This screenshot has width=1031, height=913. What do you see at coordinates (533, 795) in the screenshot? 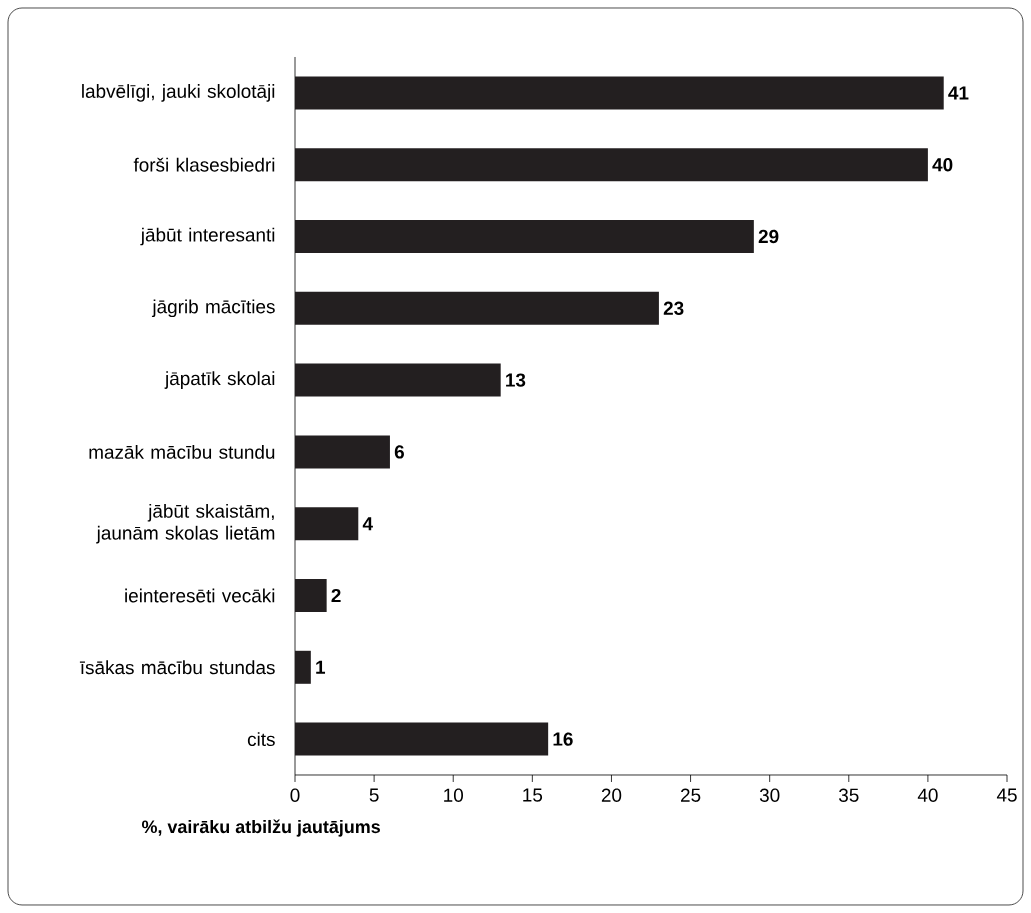
I see `x-tick-label: 15` at bounding box center [533, 795].